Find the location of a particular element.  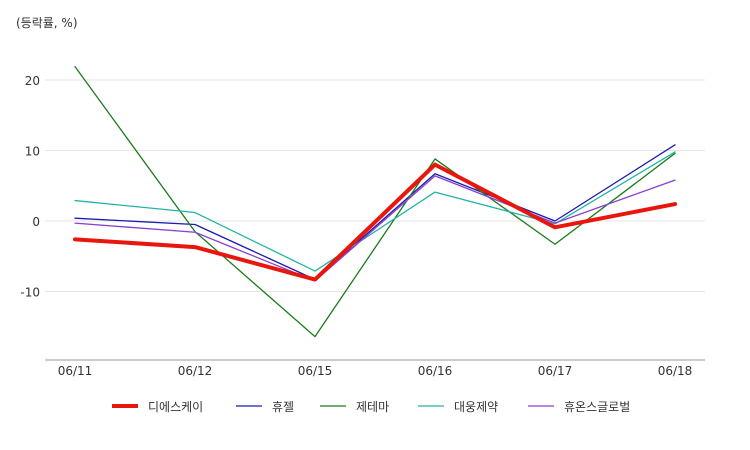

x-tick-label: 06/11 is located at coordinates (75, 371).